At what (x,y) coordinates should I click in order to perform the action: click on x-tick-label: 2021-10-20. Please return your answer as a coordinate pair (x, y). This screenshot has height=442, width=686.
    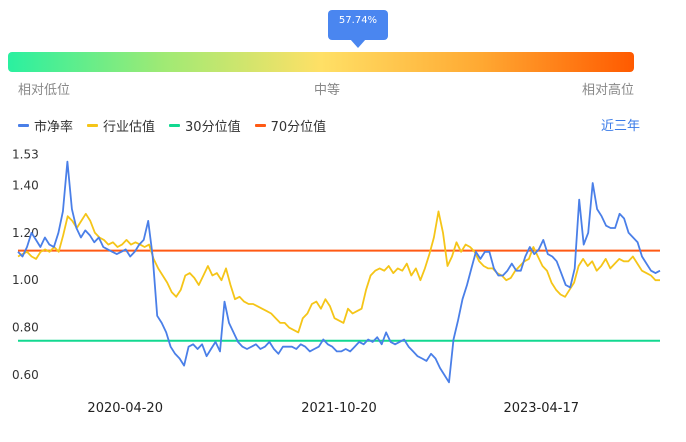
    Looking at the image, I should click on (339, 408).